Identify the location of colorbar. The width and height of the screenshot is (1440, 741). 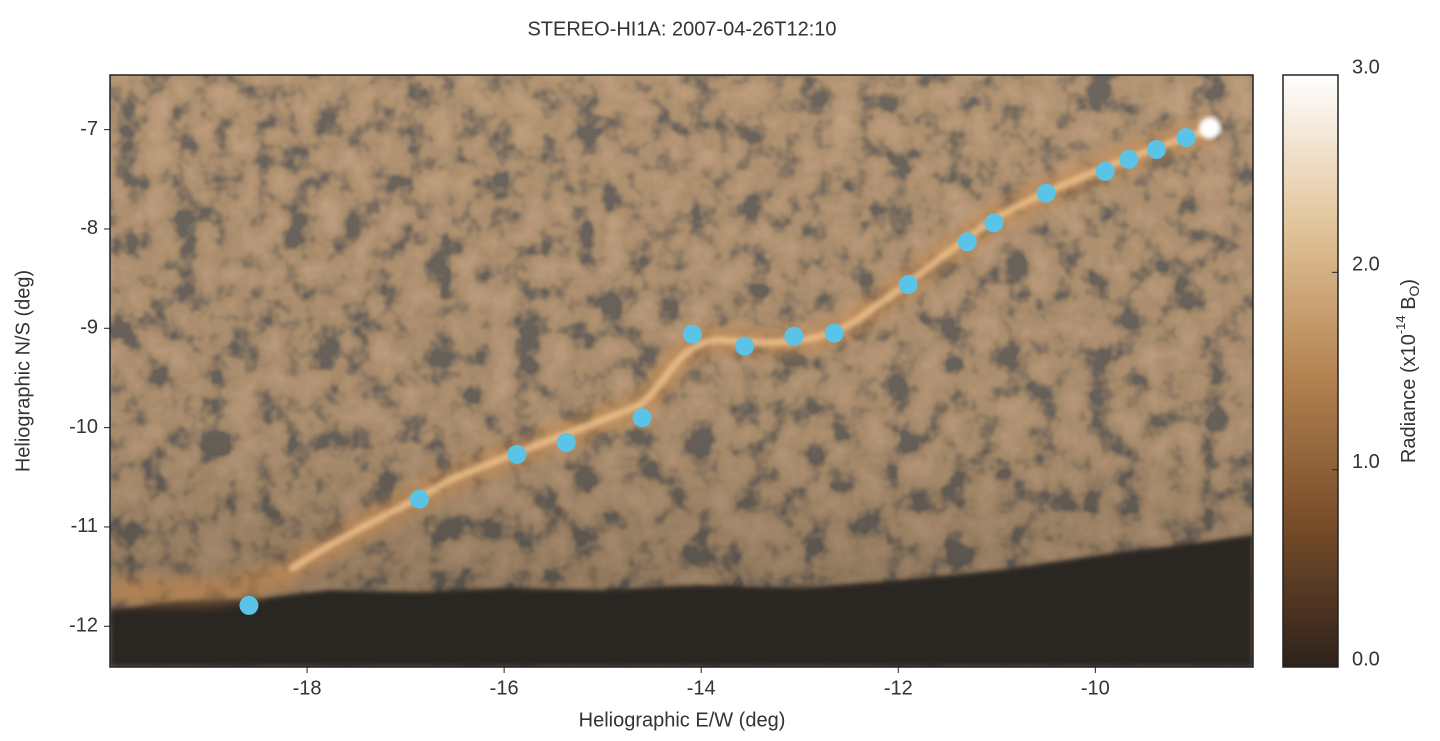
(1310, 371).